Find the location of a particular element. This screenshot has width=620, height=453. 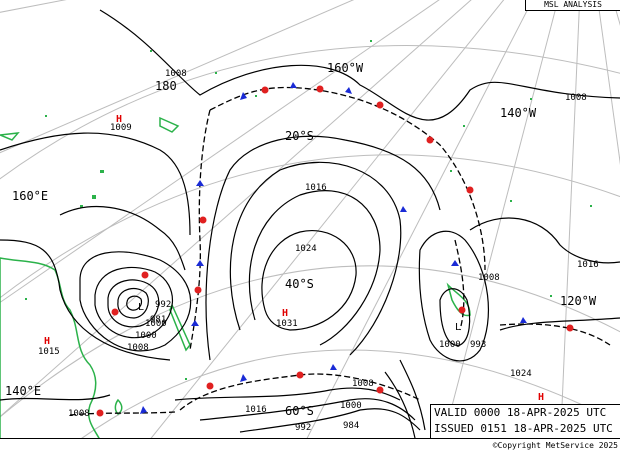

lon-label-160e: 160°E is located at coordinates (30, 196).